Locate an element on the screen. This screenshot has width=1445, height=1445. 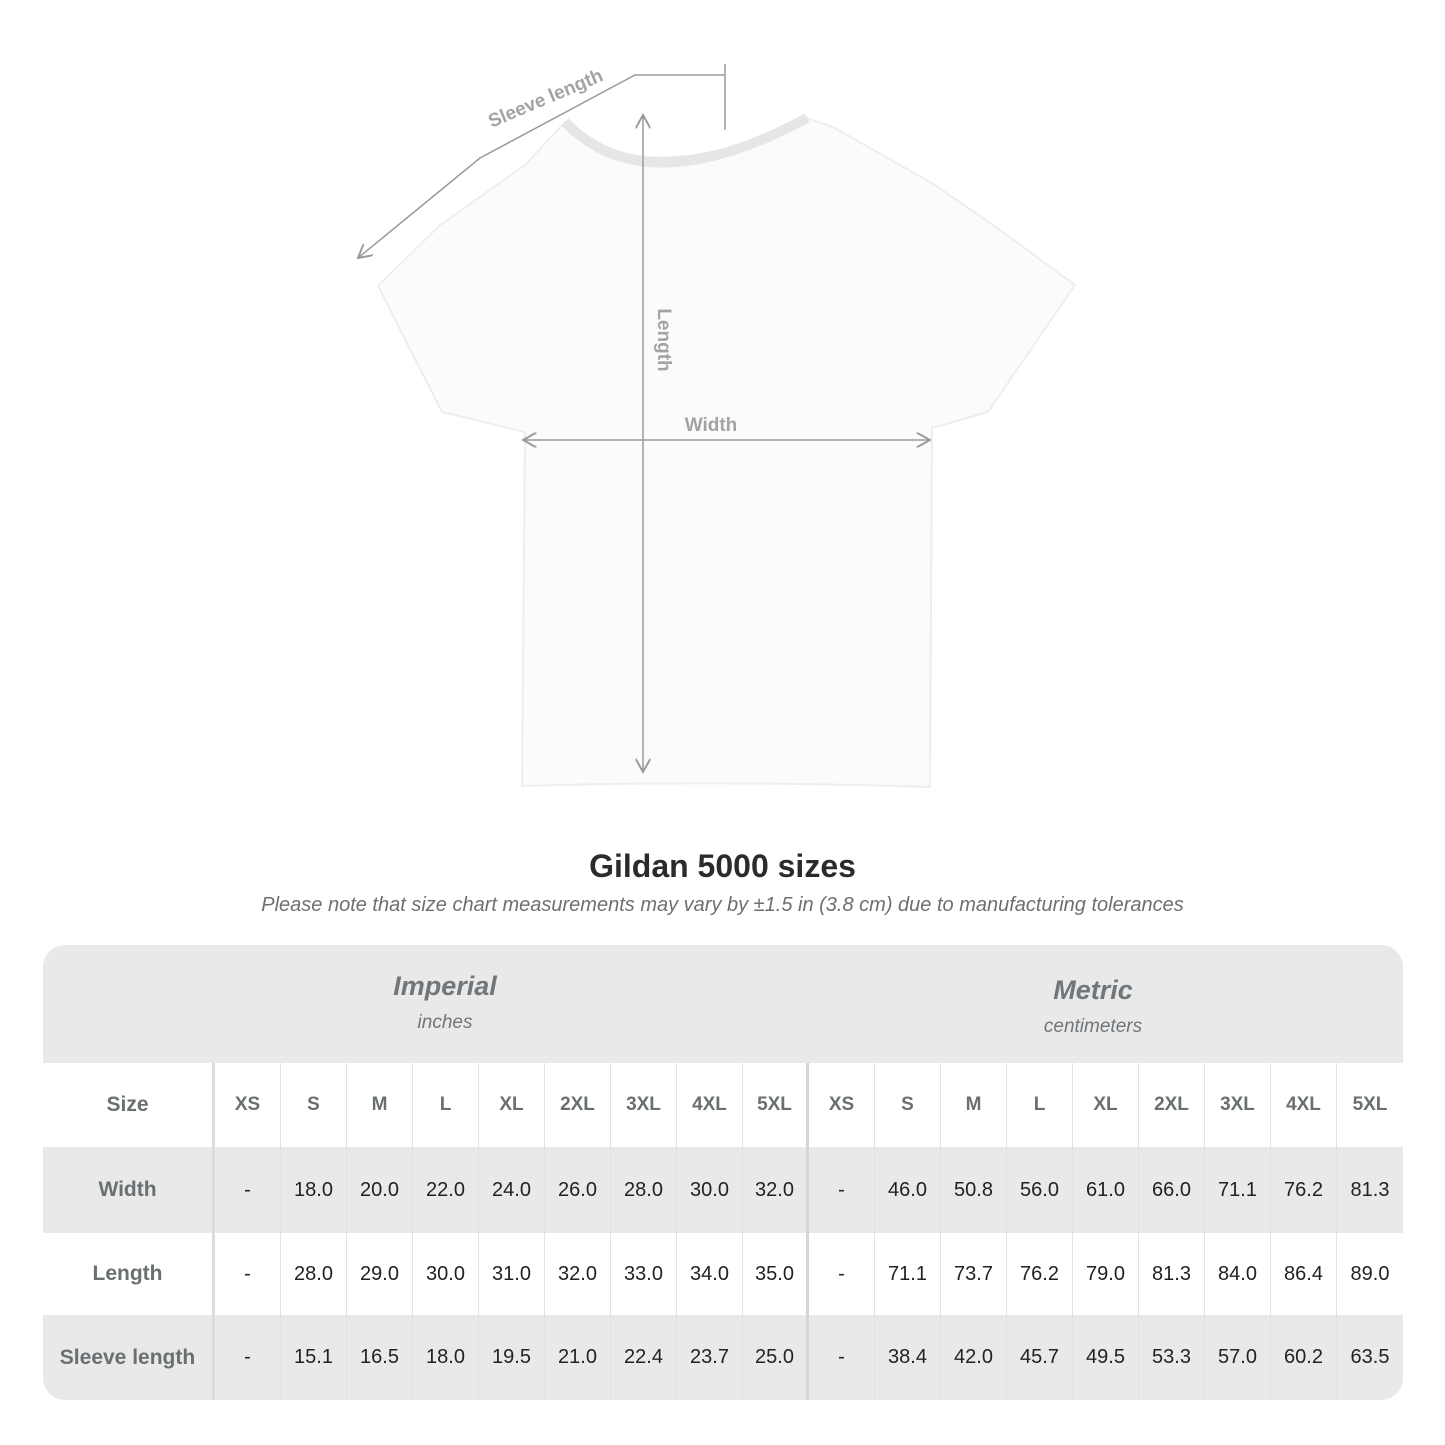
metric-title: Metric is located at coordinates (1093, 990).